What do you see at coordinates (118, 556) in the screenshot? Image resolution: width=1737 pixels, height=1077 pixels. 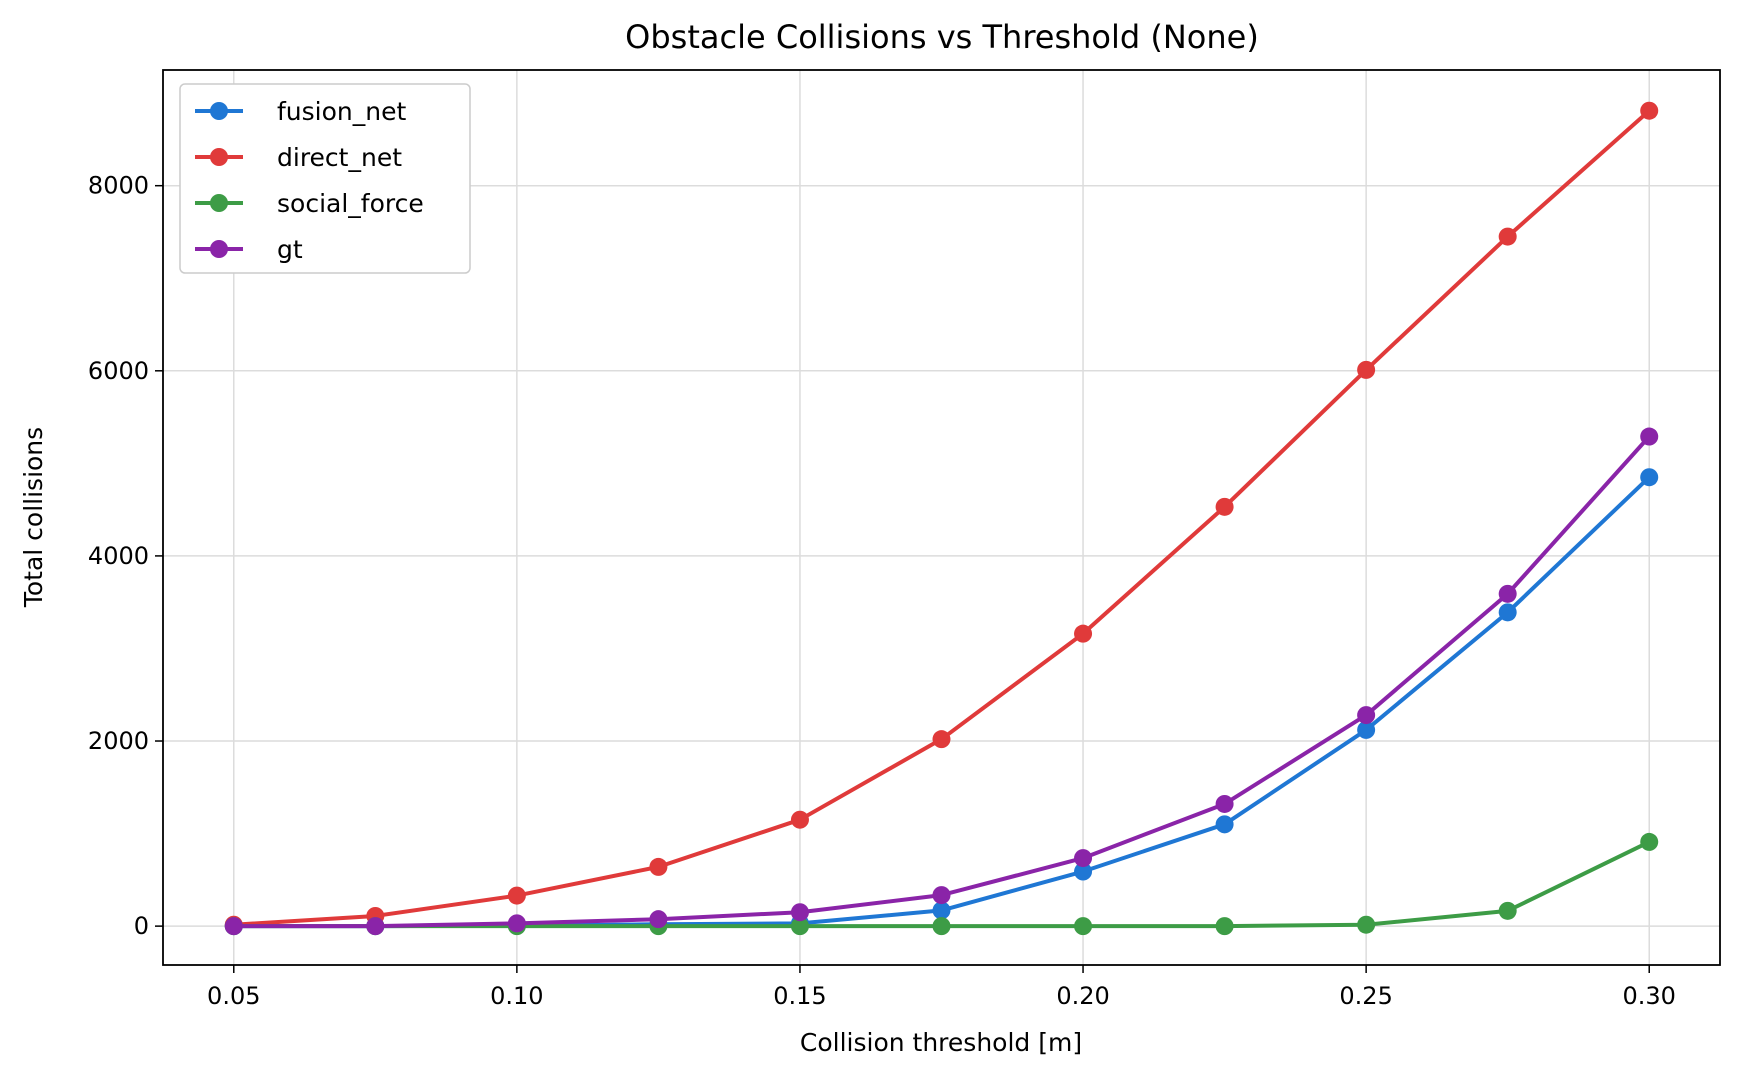 I see `y-tick-label: 4000` at bounding box center [118, 556].